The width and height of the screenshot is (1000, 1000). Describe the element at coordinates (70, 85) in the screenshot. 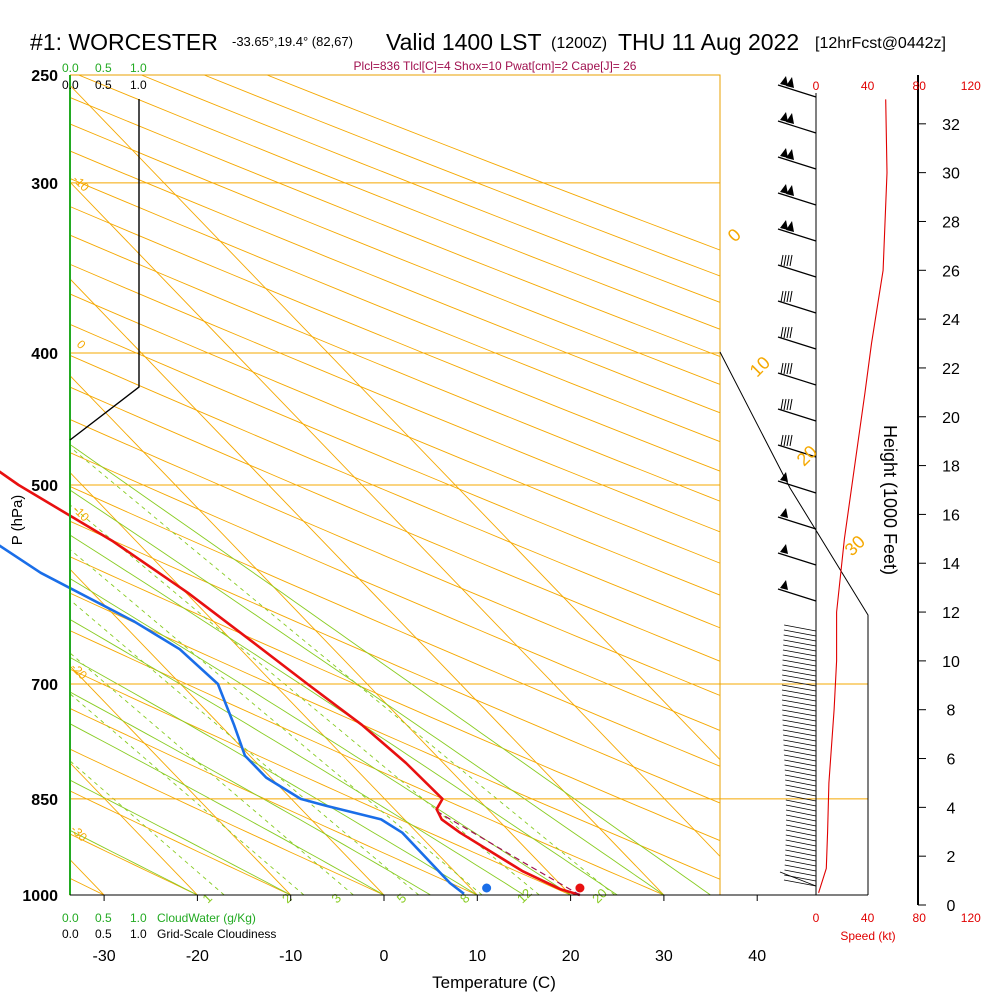

I see `top-cloudiness-tick-0: 0.0` at that location.